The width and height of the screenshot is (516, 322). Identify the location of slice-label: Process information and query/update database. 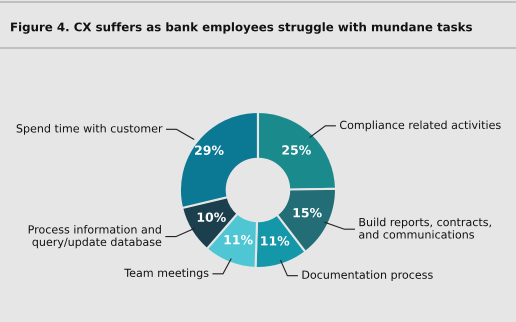
(95, 236).